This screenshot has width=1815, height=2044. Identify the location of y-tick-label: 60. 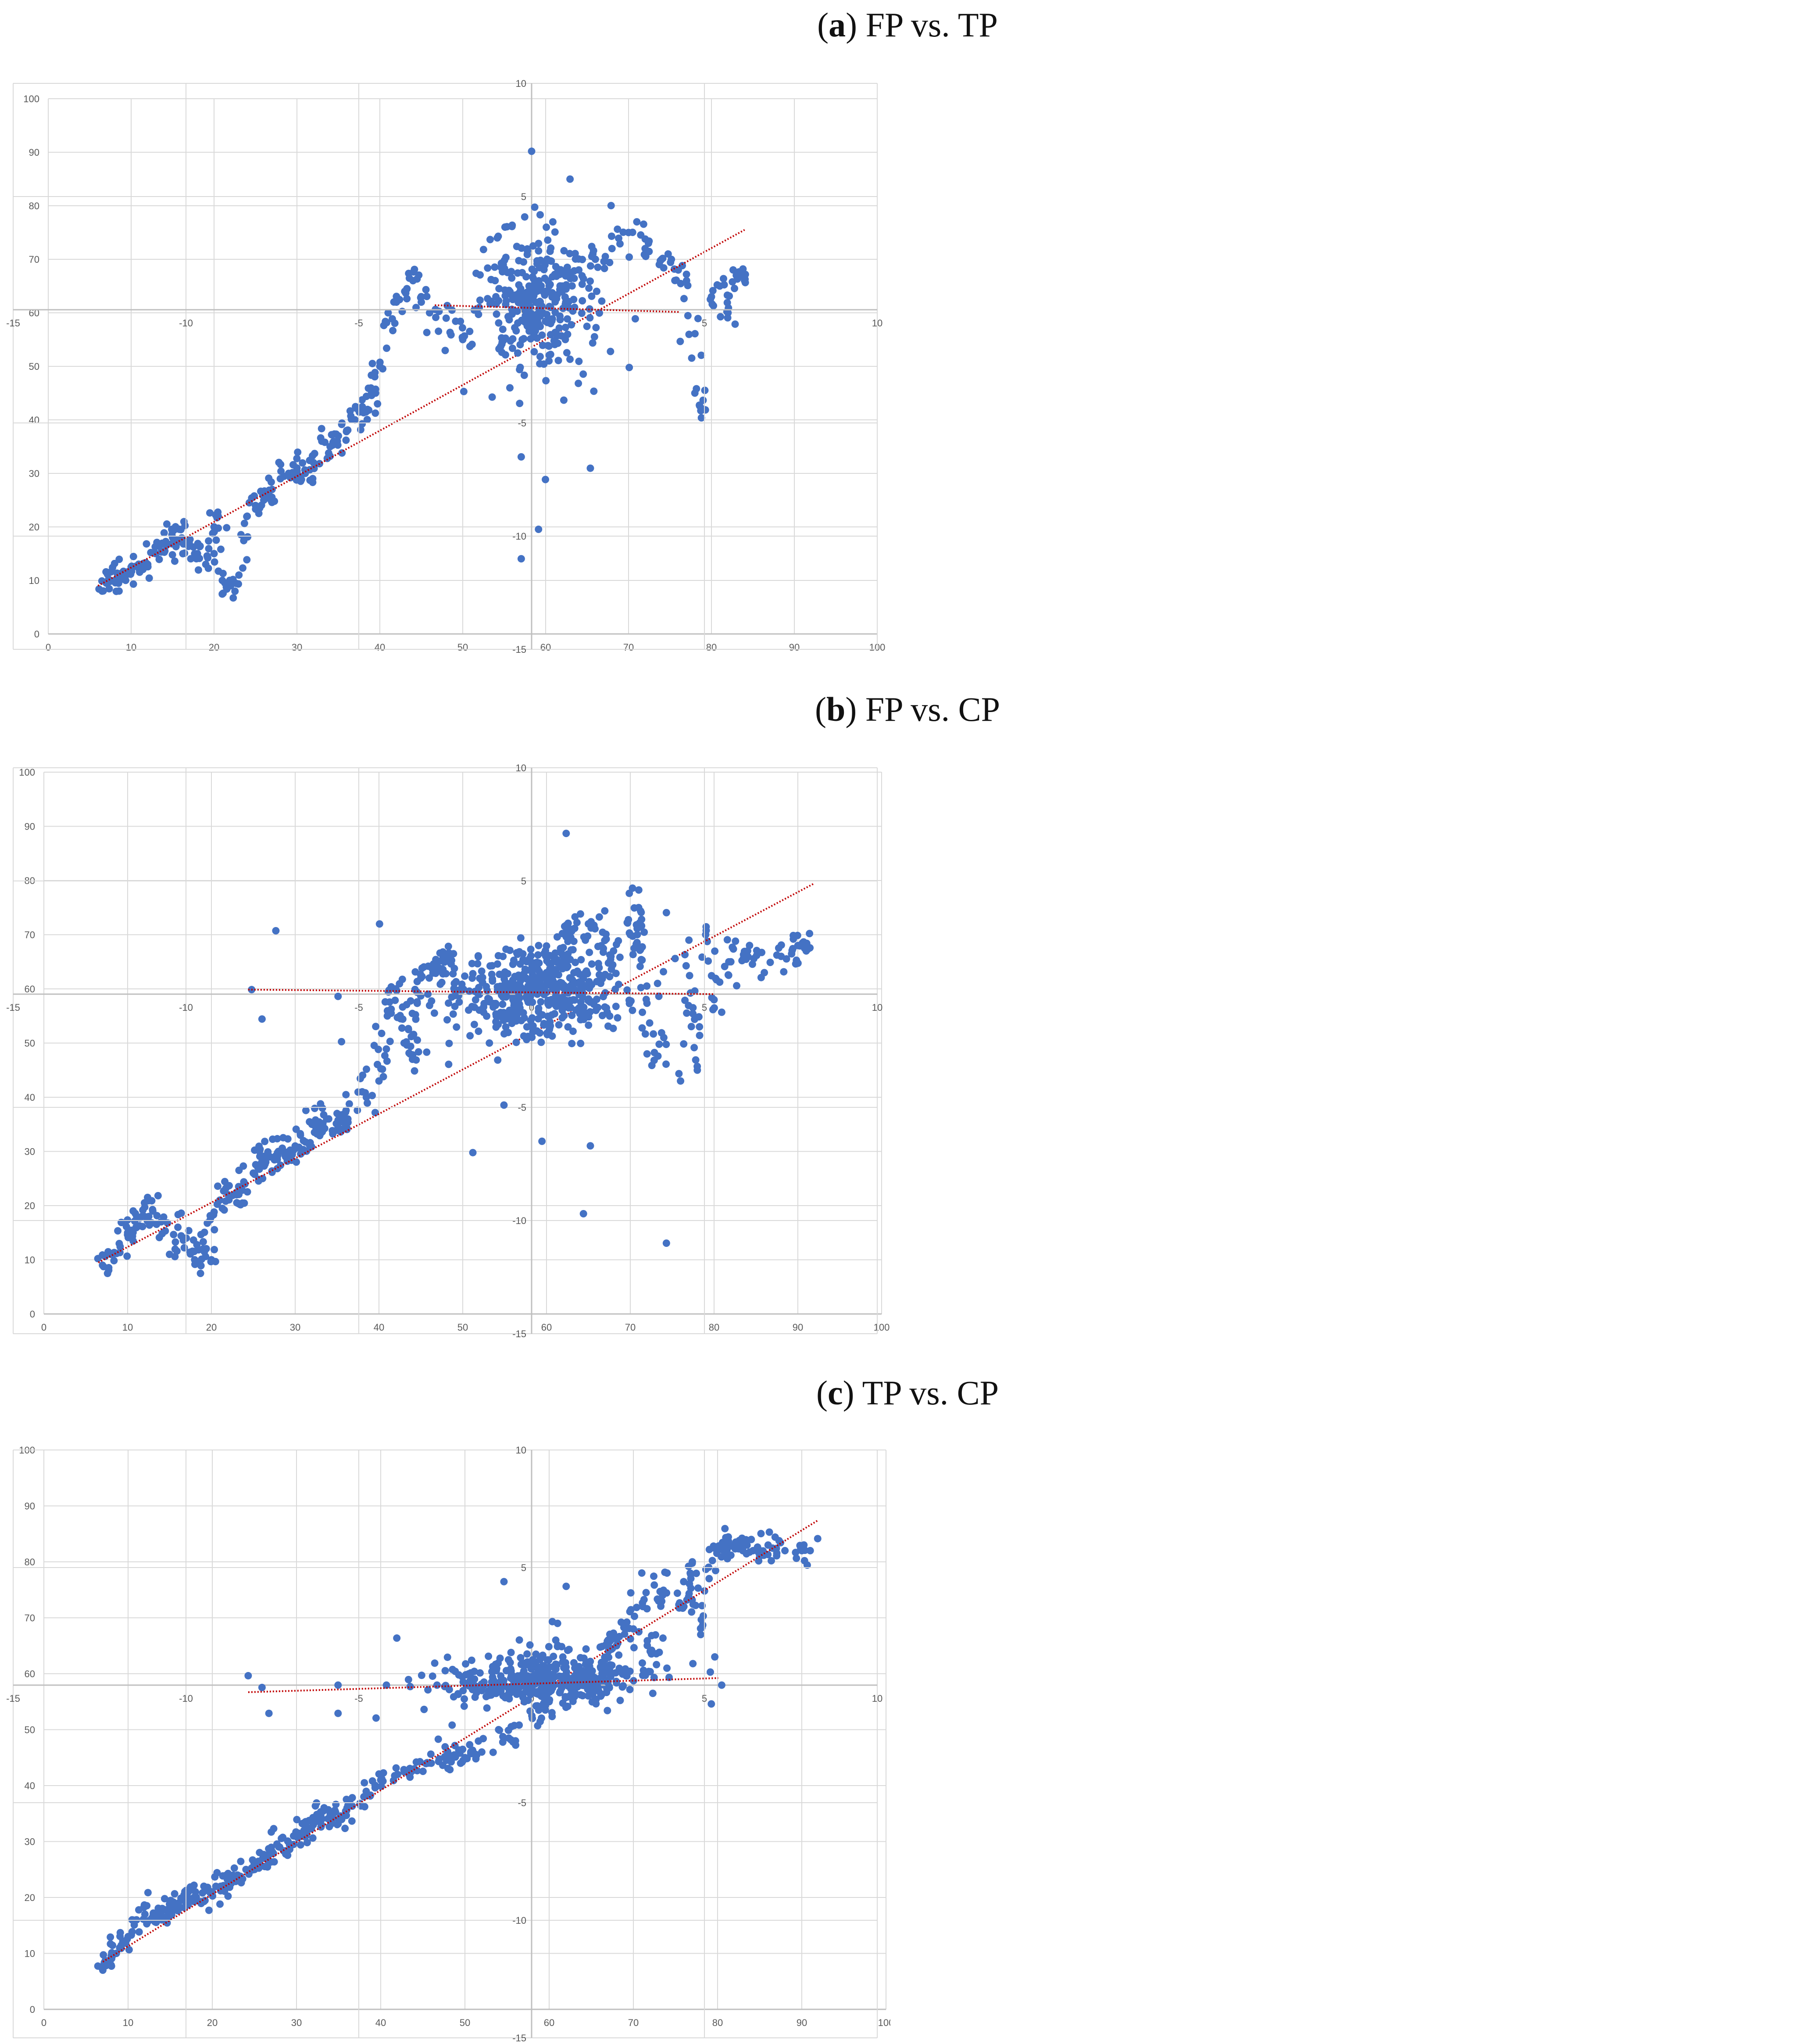
(30, 1673).